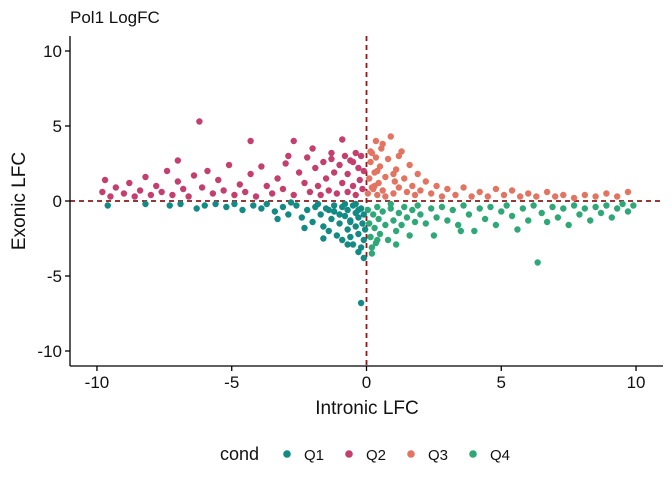 This screenshot has height=480, width=672. I want to click on legend-item-Q3: Q3, so click(427, 455).